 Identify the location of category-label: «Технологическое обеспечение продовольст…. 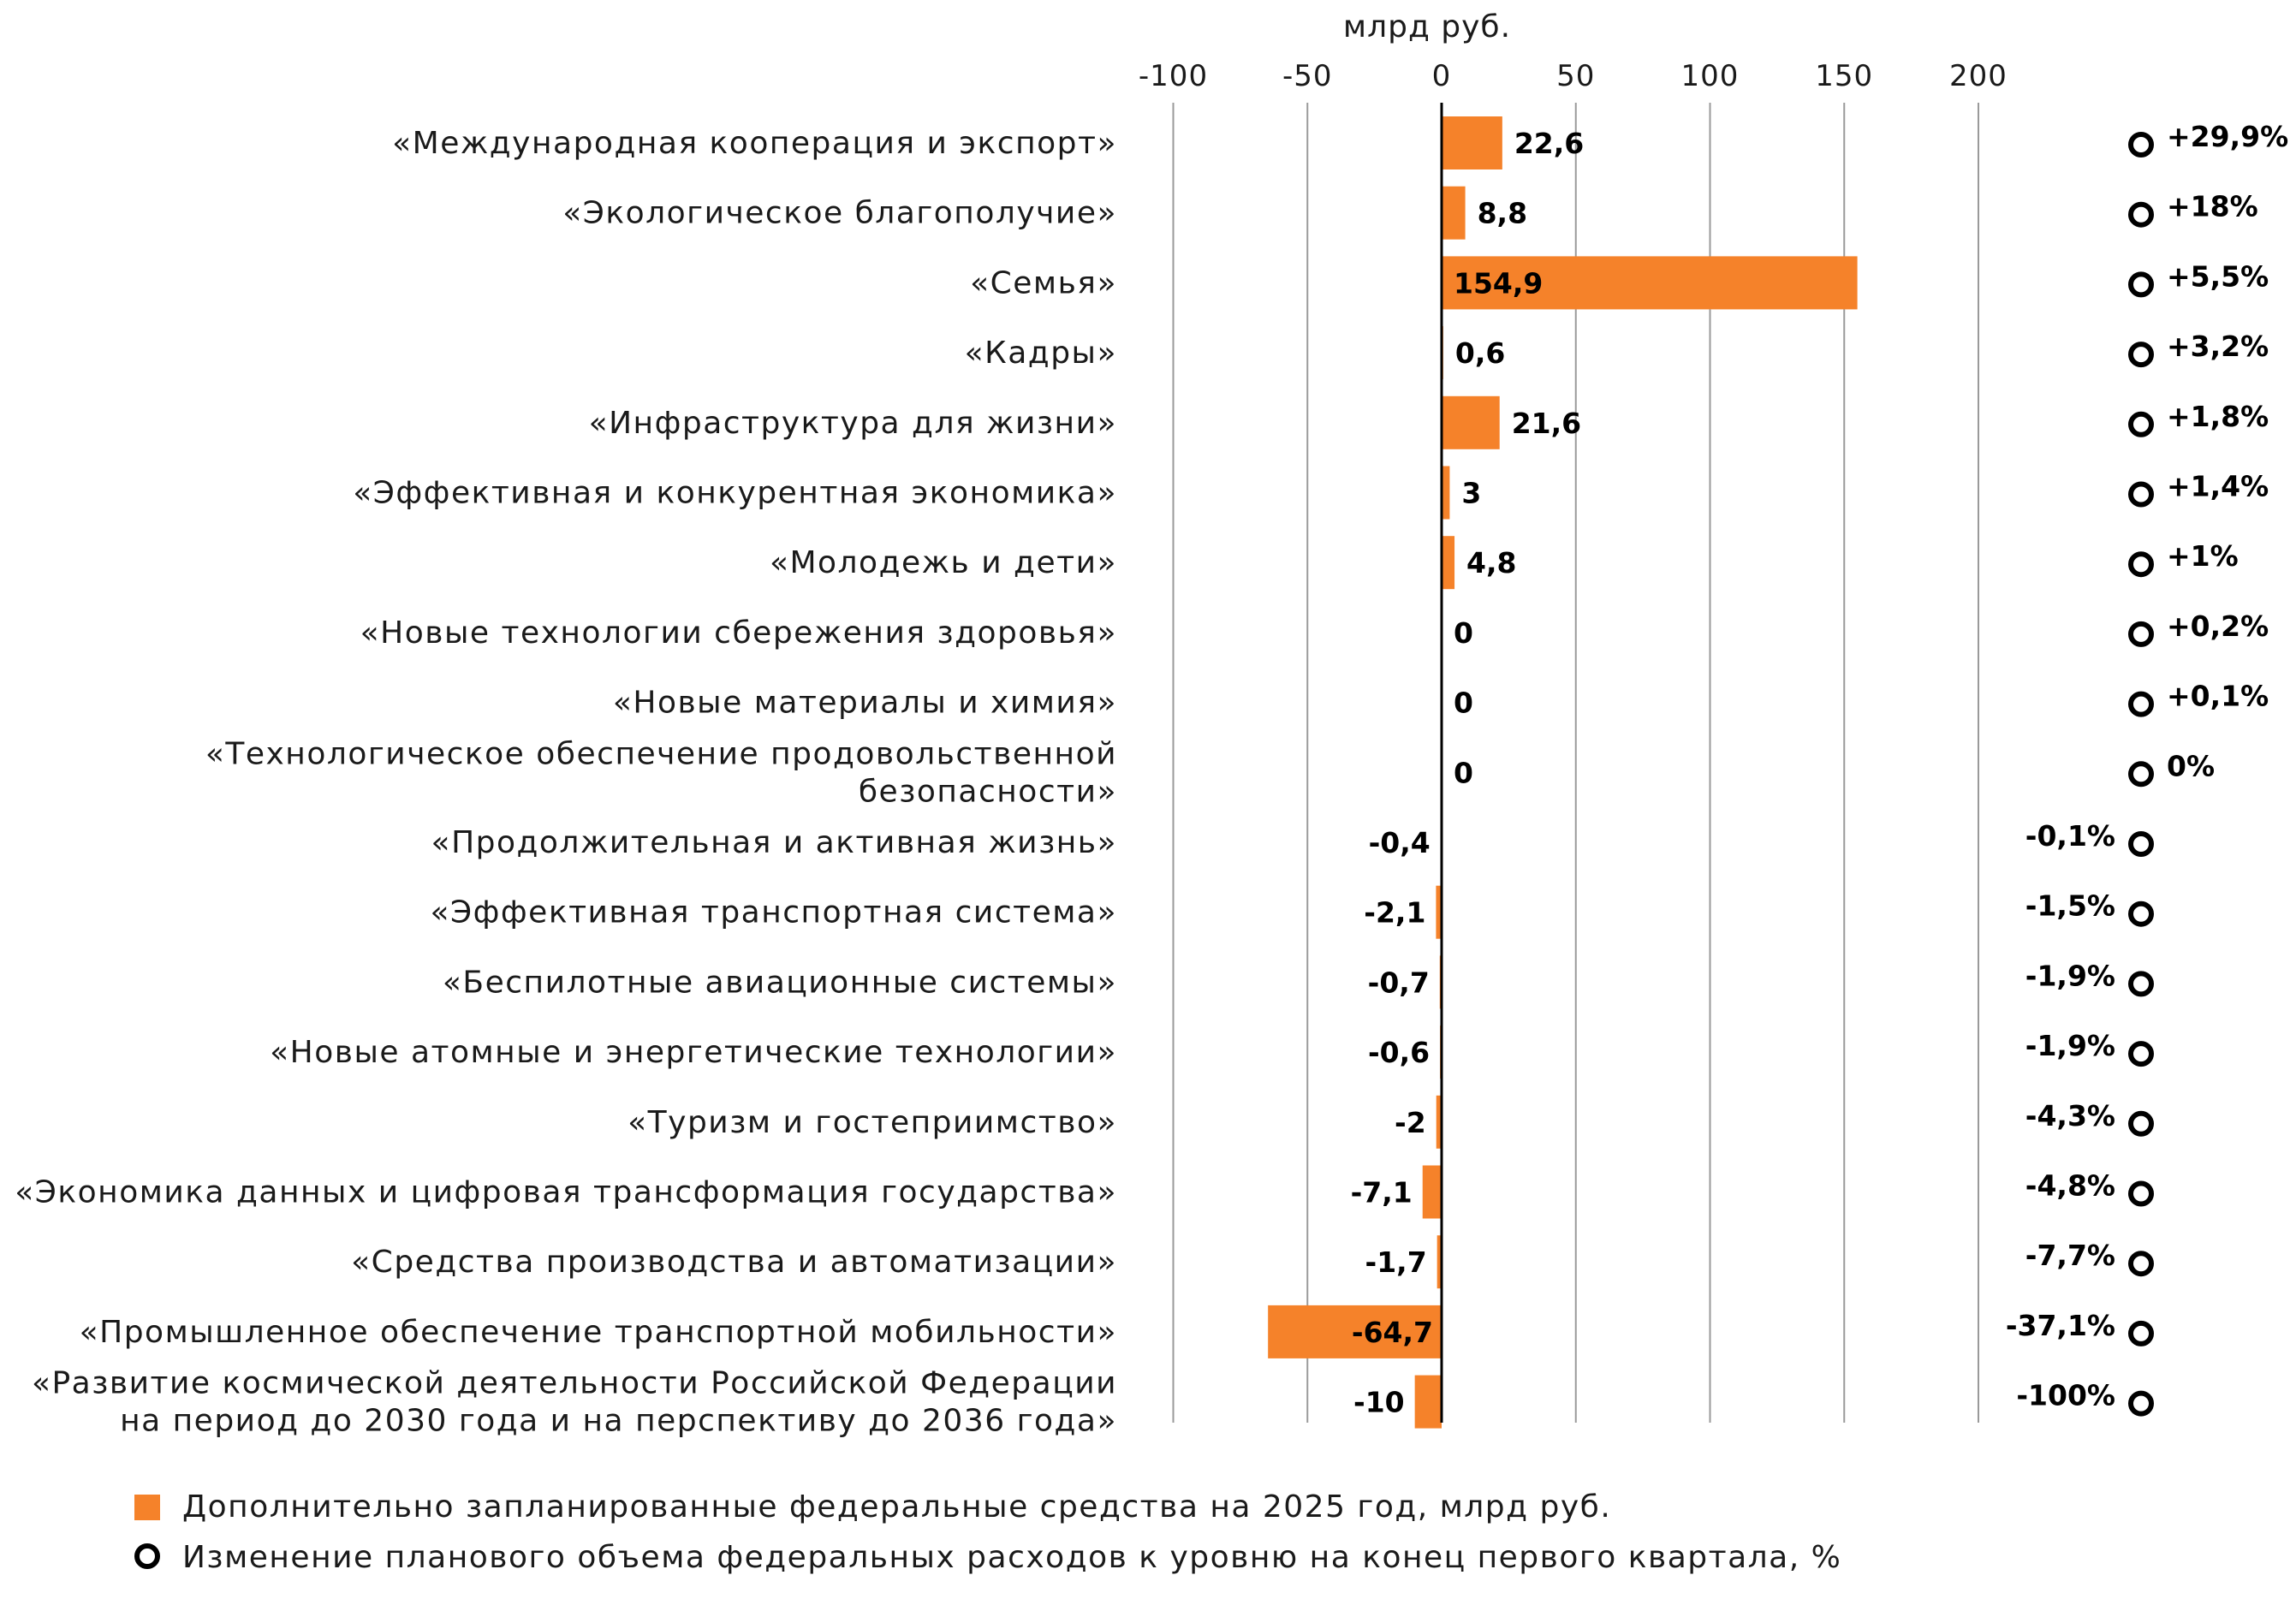
(661, 753).